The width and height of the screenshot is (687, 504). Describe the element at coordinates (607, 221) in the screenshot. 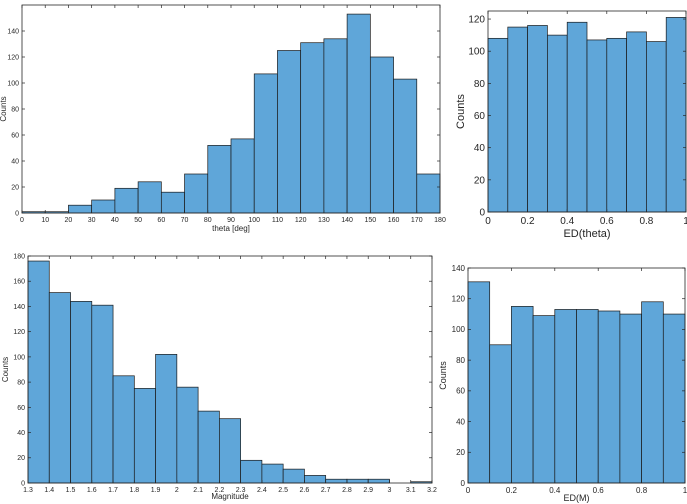

I see `x-tick-label: 0.6` at that location.